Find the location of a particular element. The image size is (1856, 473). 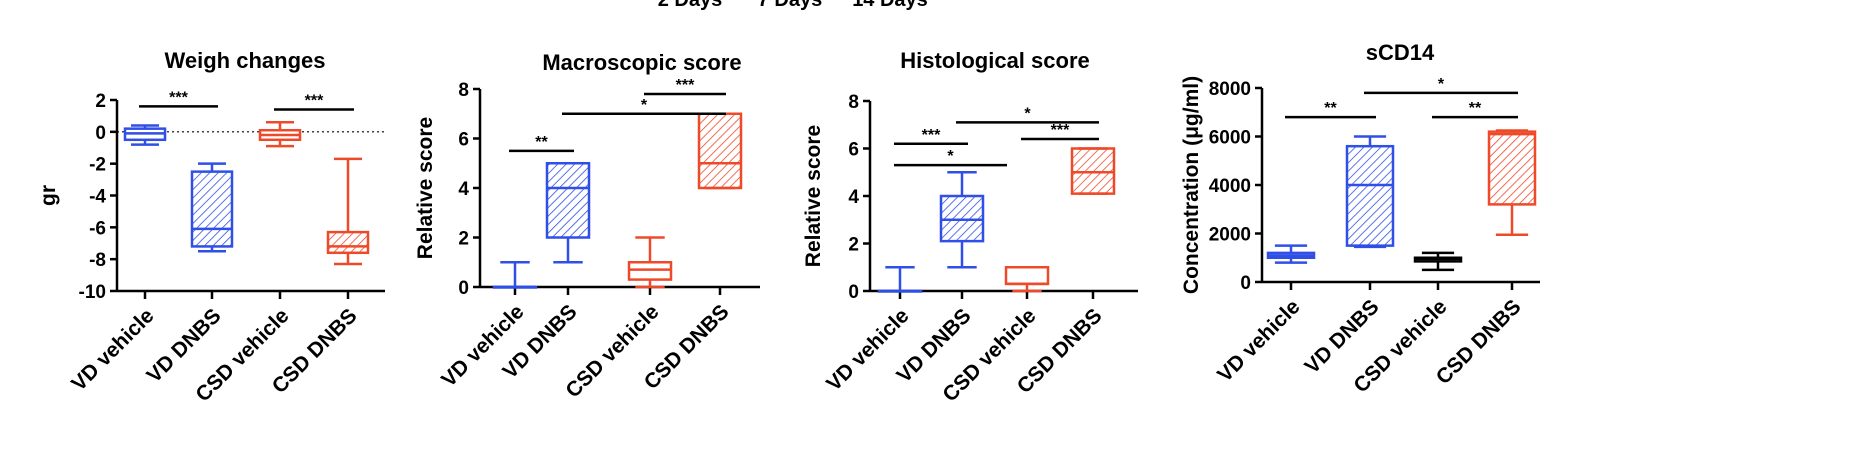

y-axis-label: gr is located at coordinates (48, 195).